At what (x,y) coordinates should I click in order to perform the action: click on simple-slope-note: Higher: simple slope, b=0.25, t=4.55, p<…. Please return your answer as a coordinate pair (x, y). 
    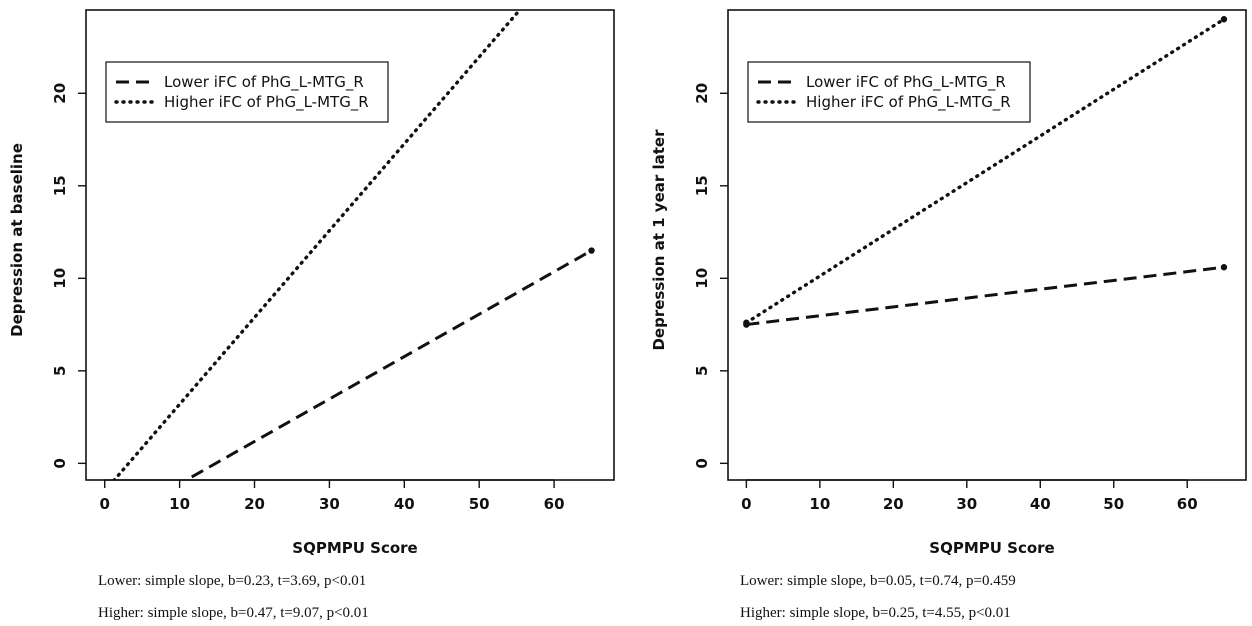
    Looking at the image, I should click on (875, 613).